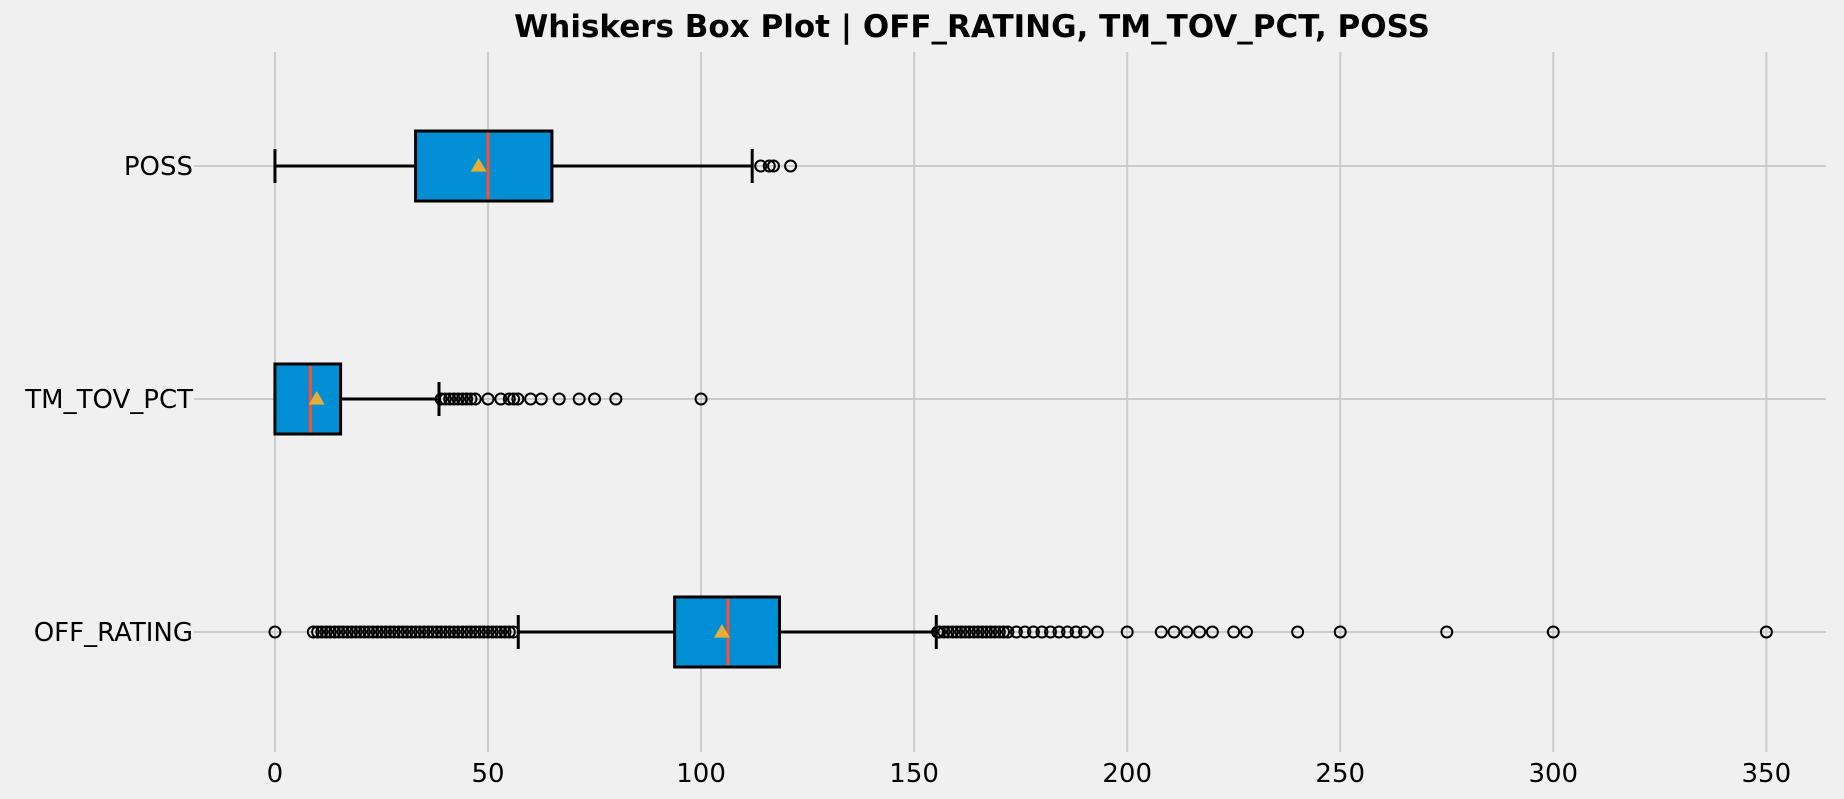 The width and height of the screenshot is (1844, 799). What do you see at coordinates (535, 166) in the screenshot?
I see `box-poss` at bounding box center [535, 166].